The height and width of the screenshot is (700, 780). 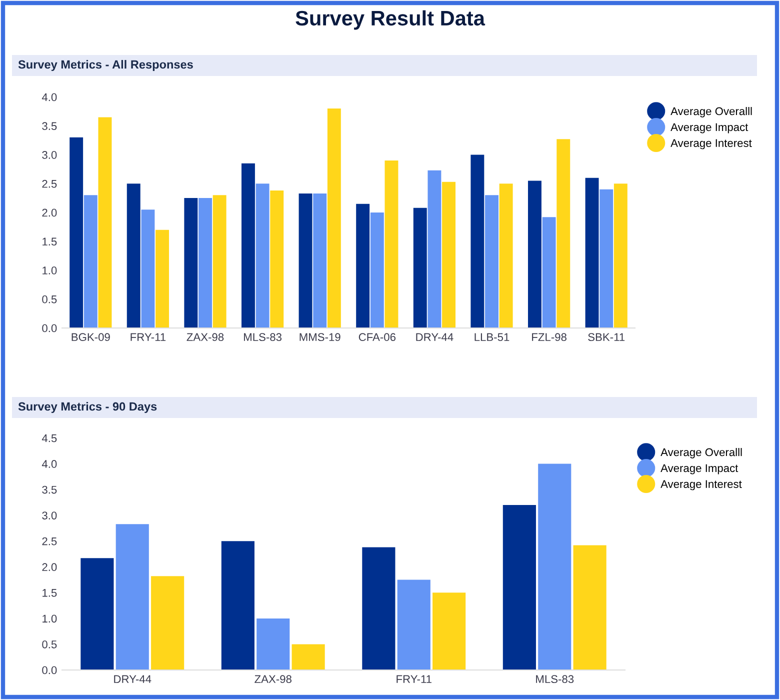 What do you see at coordinates (91, 337) in the screenshot?
I see `x-tick-label: BGK-09` at bounding box center [91, 337].